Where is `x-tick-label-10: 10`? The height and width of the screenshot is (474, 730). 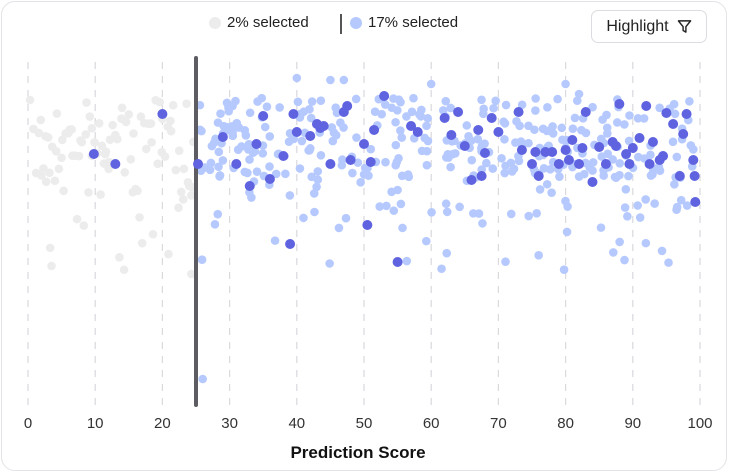
x-tick-label-10: 10 is located at coordinates (95, 423).